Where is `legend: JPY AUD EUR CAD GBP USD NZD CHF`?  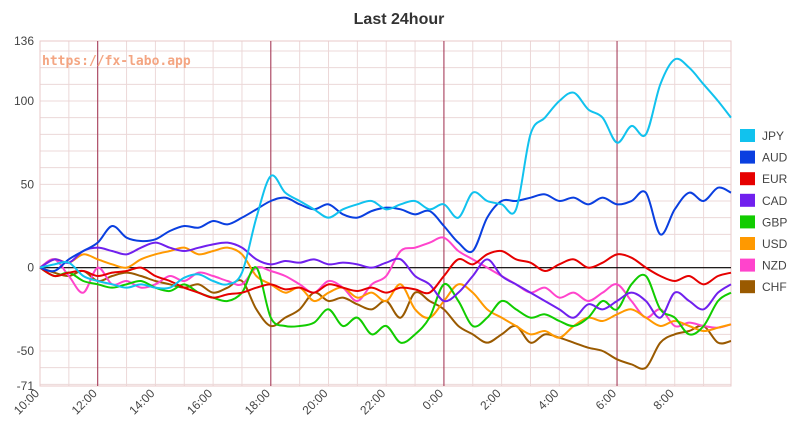
legend: JPY AUD EUR CAD GBP USD NZD CHF is located at coordinates (764, 211).